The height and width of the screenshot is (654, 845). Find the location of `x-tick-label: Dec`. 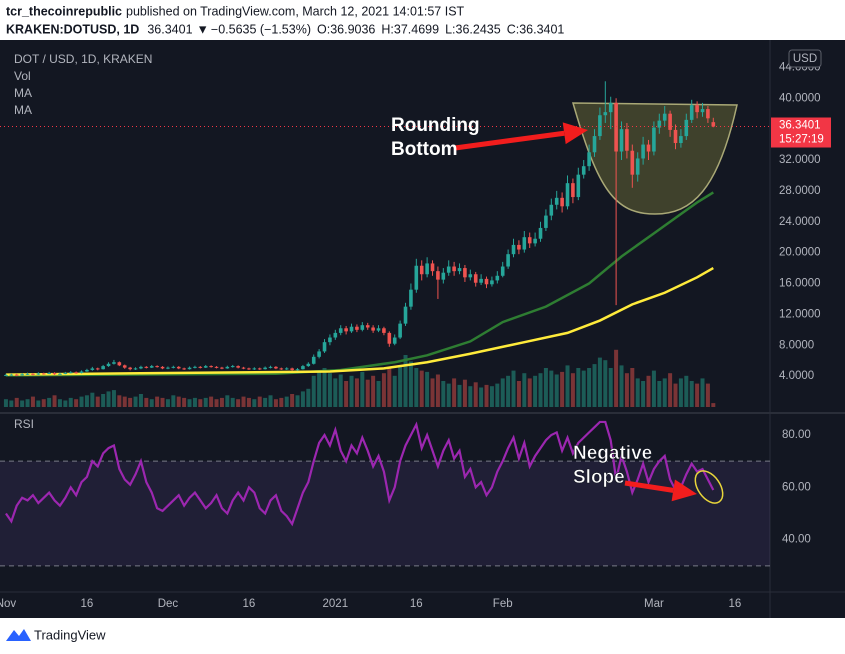

x-tick-label: Dec is located at coordinates (168, 604).